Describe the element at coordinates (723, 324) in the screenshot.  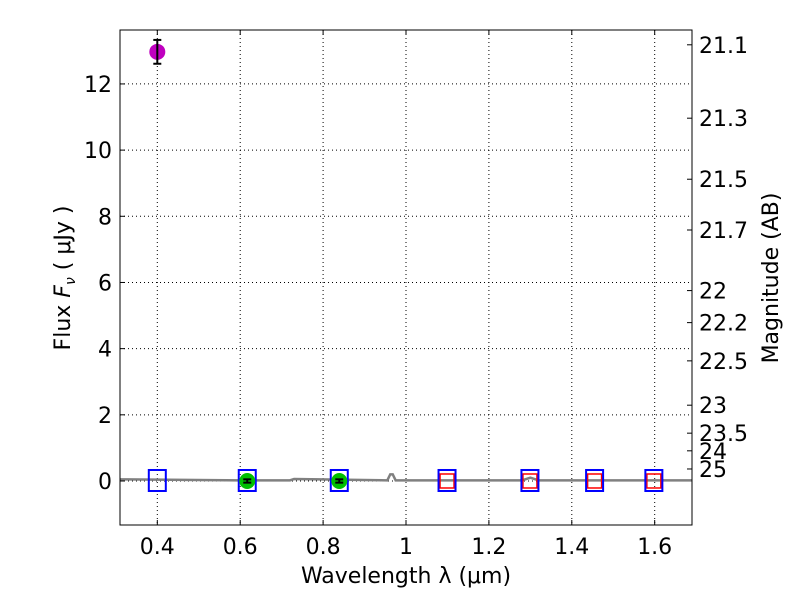
I see `mag-tick-label: 22.2` at that location.